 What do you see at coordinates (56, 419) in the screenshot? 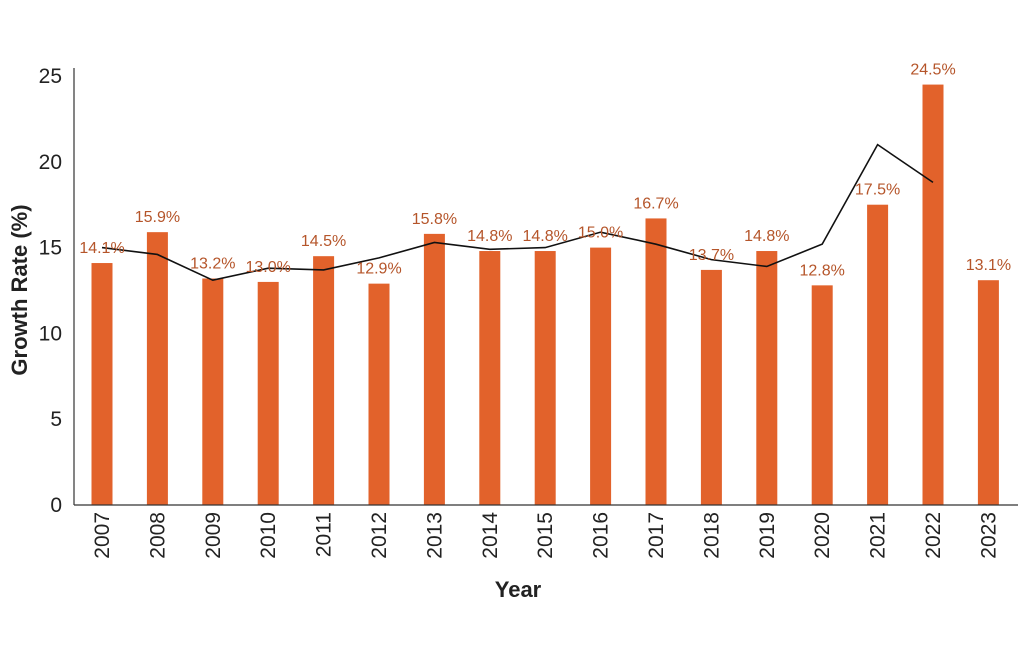
I see `y-tick-label: 5` at bounding box center [56, 419].